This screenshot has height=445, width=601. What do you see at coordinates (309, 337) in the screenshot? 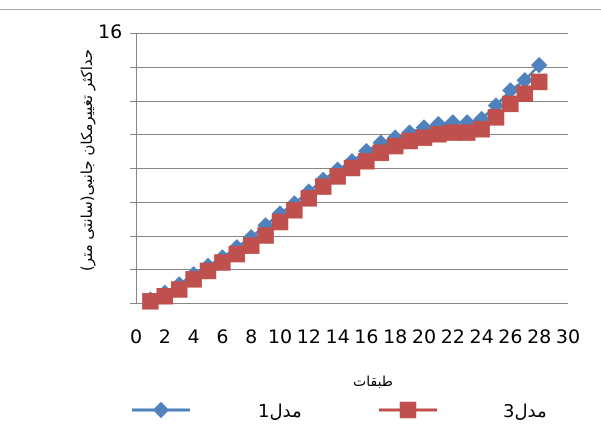
I see `x-tick-label: 12` at bounding box center [309, 337].